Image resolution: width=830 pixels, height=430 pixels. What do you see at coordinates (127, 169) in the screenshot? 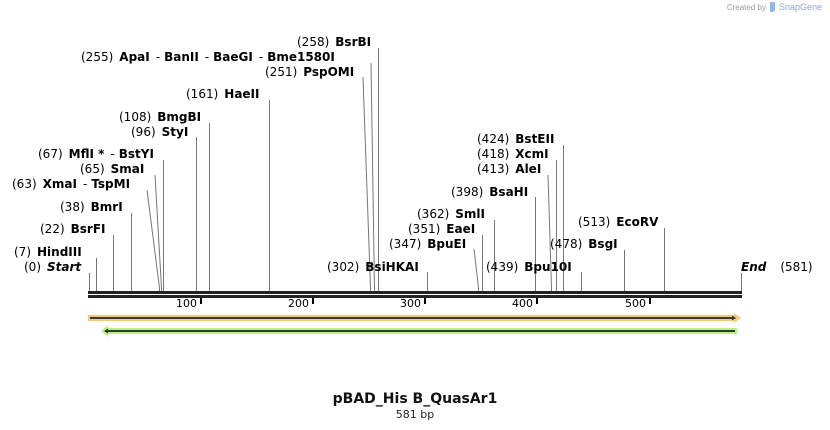
I see `enzyme-name: SmaI` at bounding box center [127, 169].